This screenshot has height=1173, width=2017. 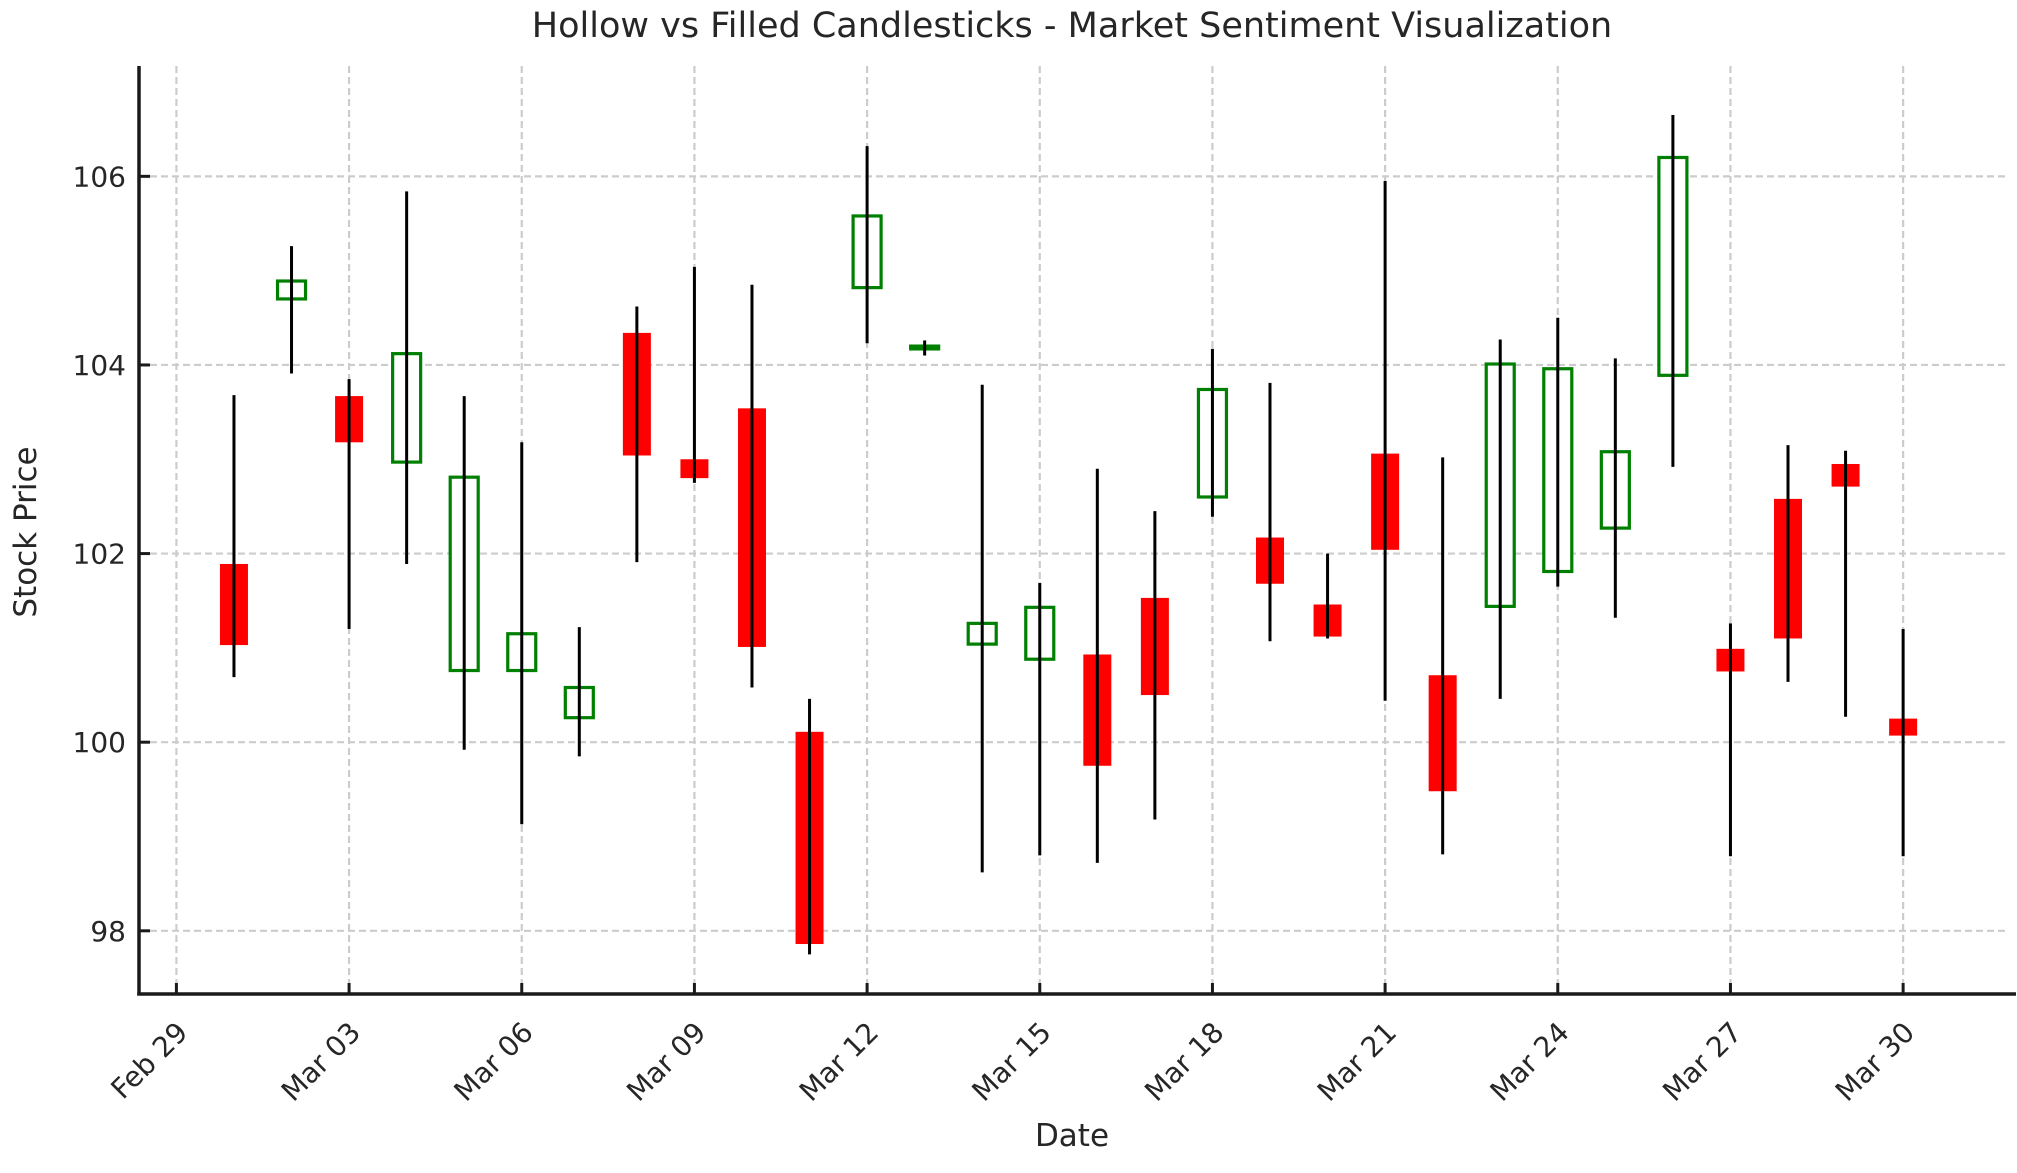 I want to click on x-tick-label-mar-15: Mar 15, so click(x=1012, y=1062).